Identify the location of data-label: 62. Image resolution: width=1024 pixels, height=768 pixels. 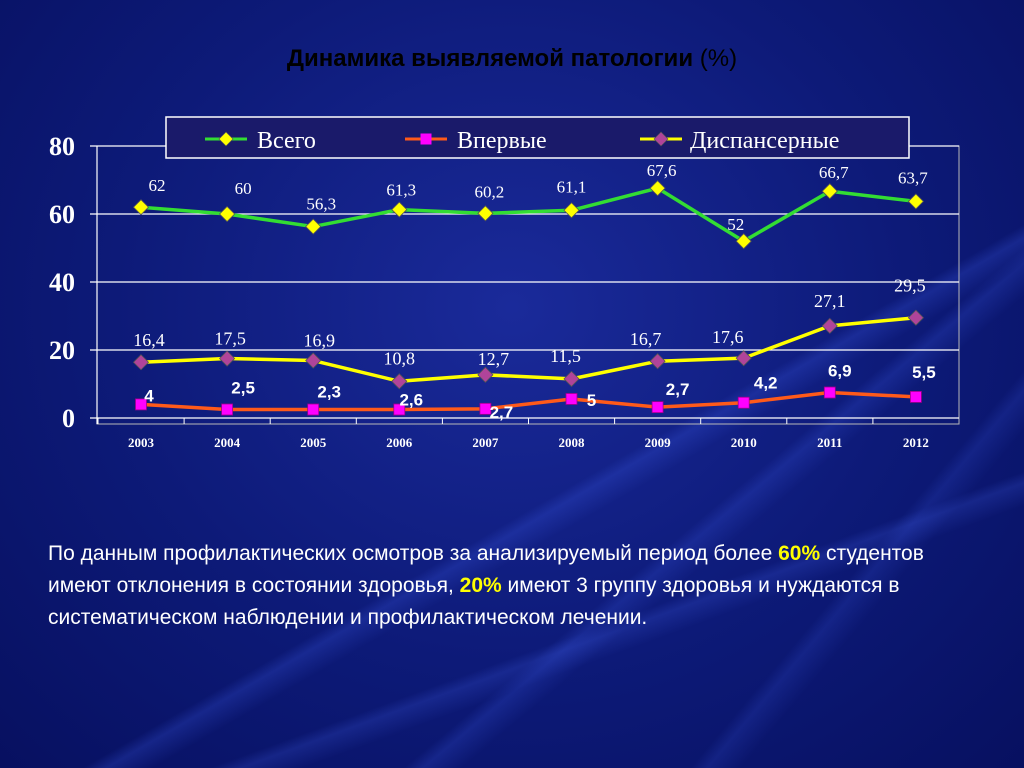
(157, 185).